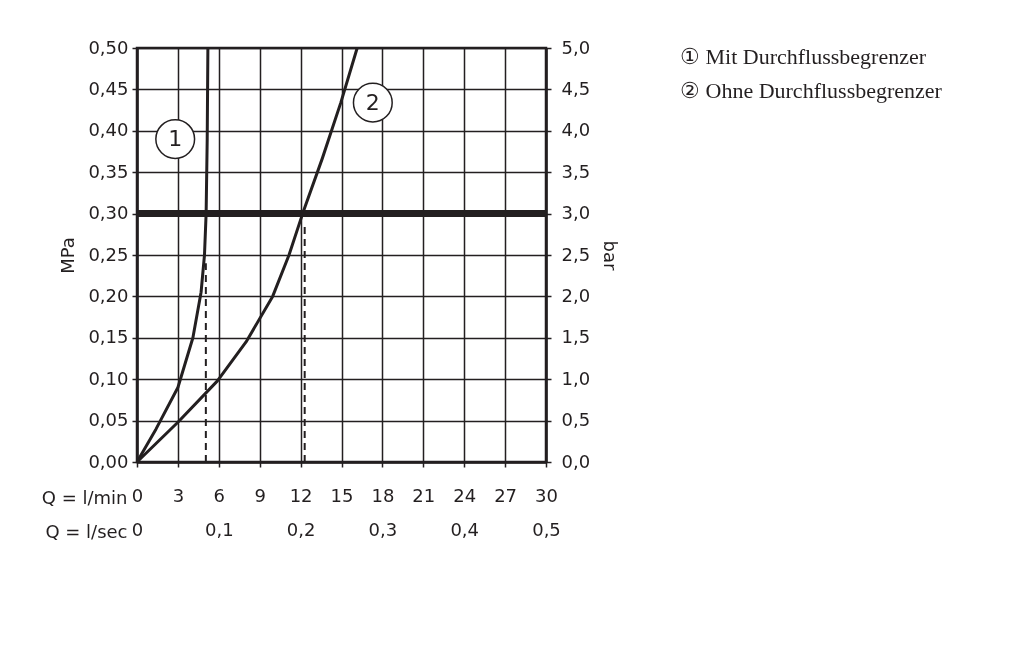 The height and width of the screenshot is (653, 1024). Describe the element at coordinates (175, 139) in the screenshot. I see `series-label: 1` at that location.